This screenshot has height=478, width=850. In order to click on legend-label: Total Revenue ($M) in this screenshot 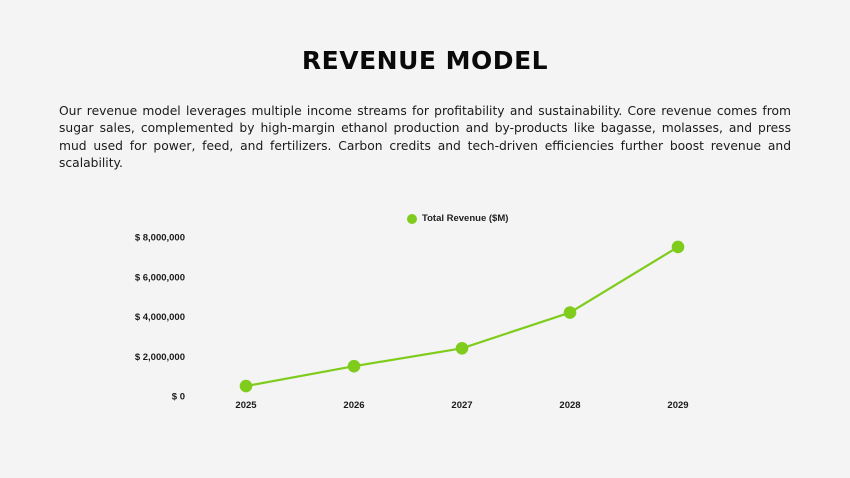, I will do `click(465, 218)`.